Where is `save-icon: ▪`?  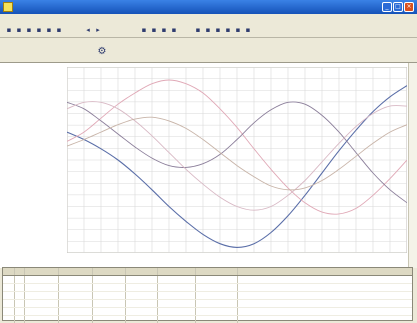 save-icon: ▪ is located at coordinates (29, 30).